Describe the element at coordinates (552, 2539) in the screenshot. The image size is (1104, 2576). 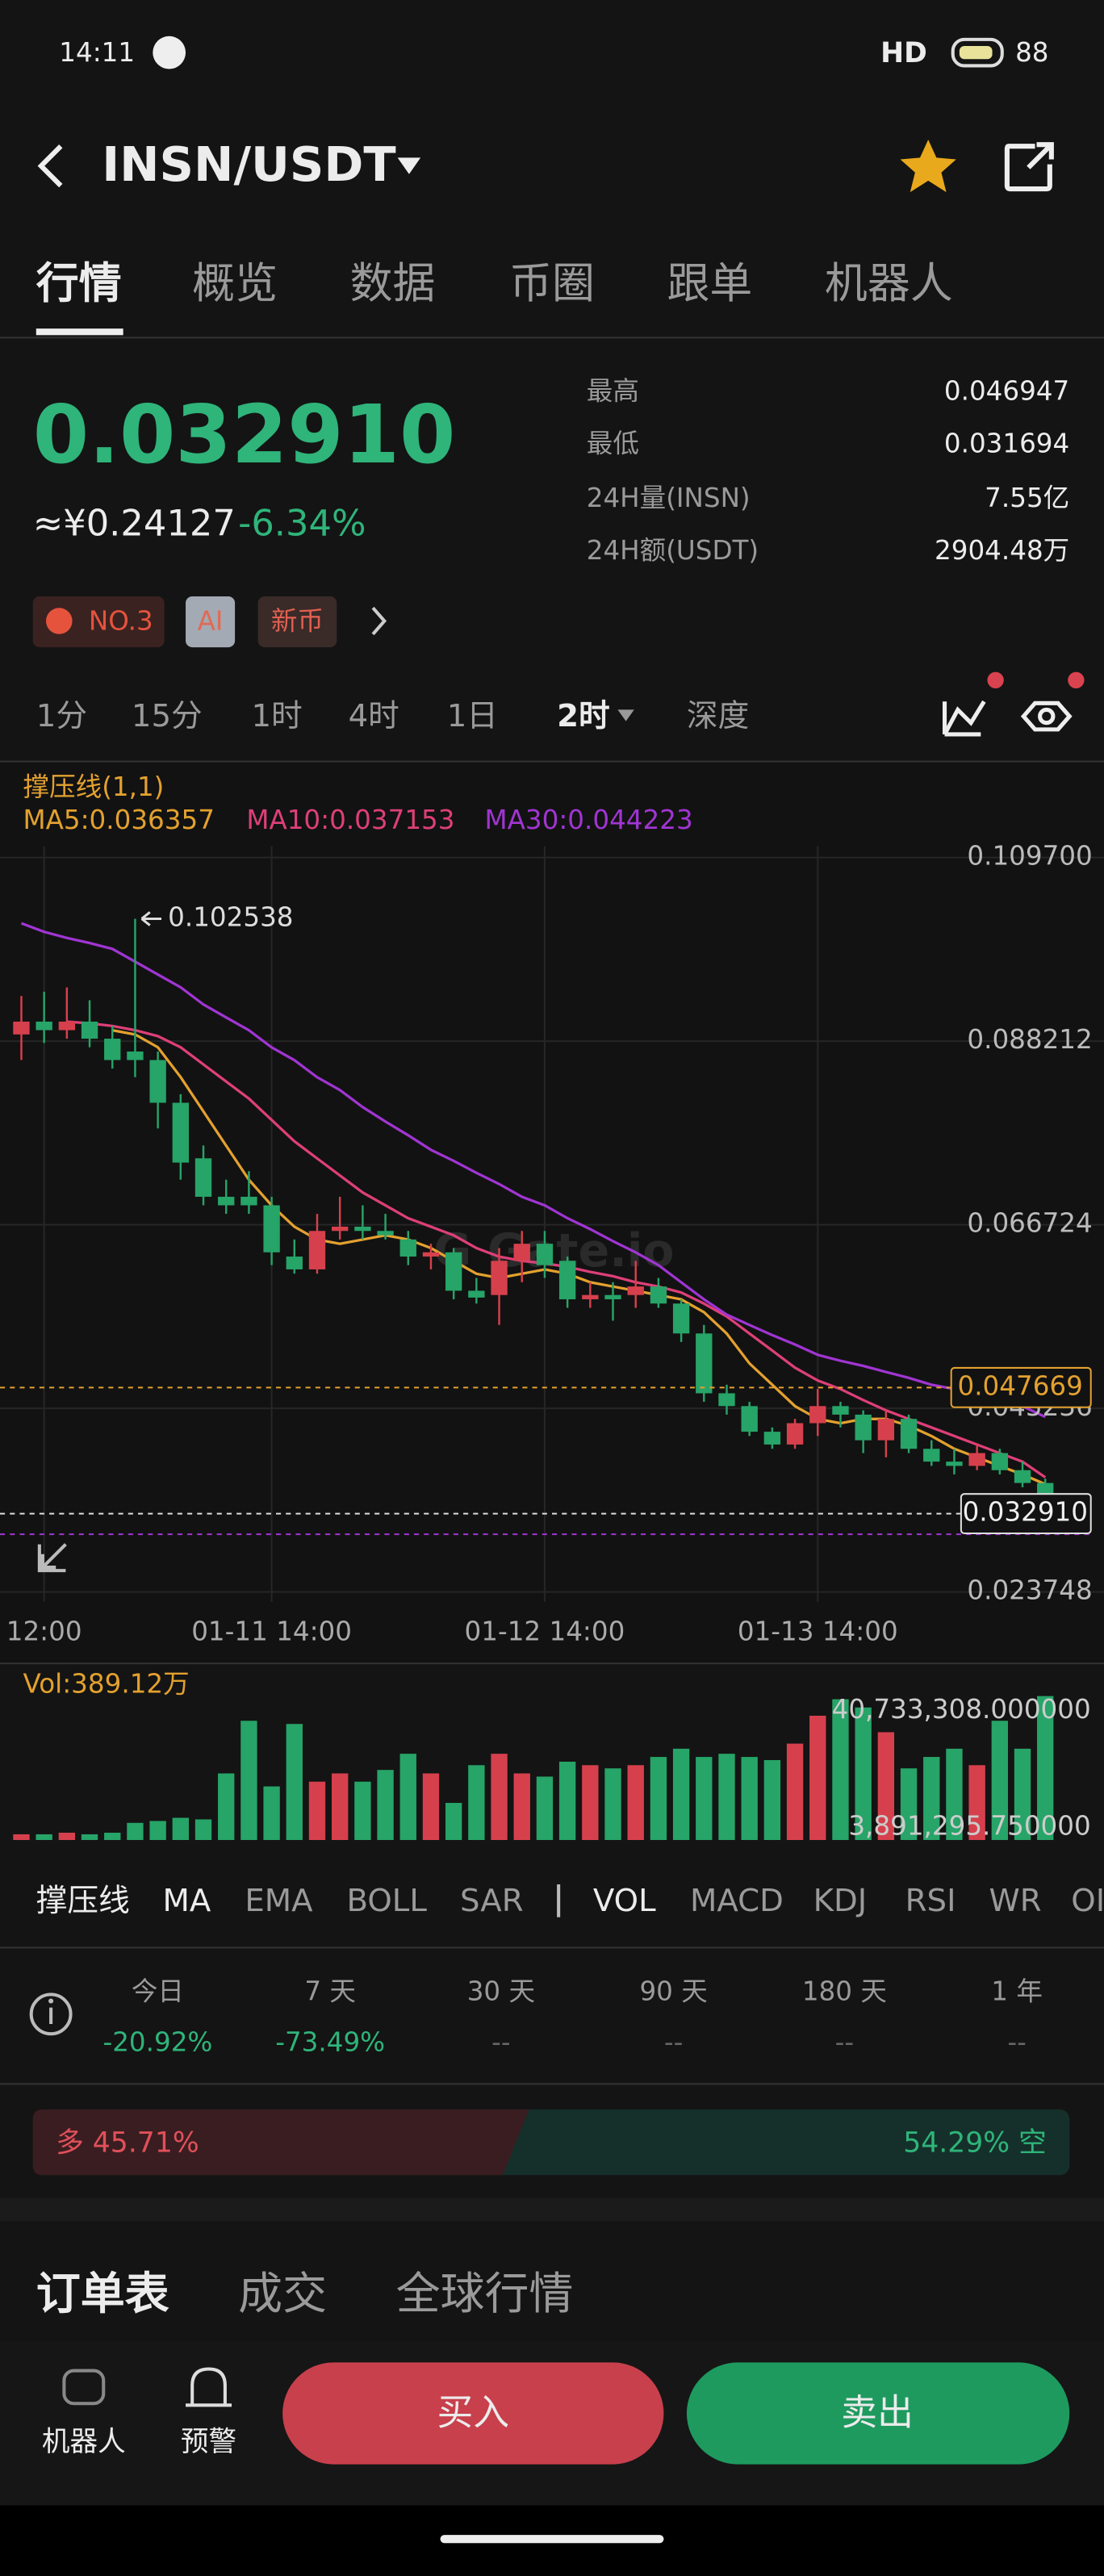
I see `home-indicator` at that location.